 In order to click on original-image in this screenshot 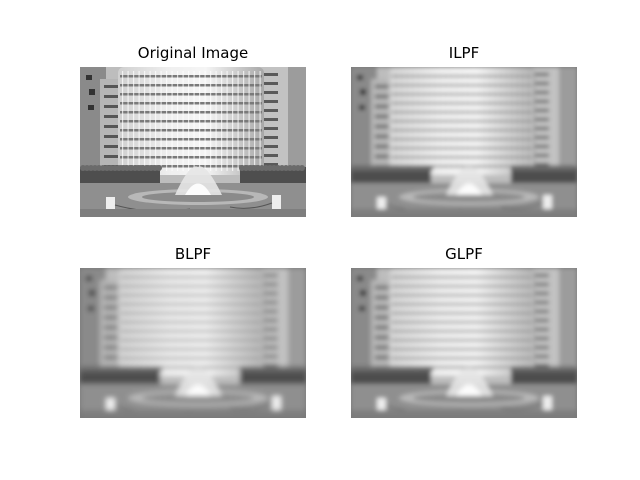, I will do `click(193, 142)`.